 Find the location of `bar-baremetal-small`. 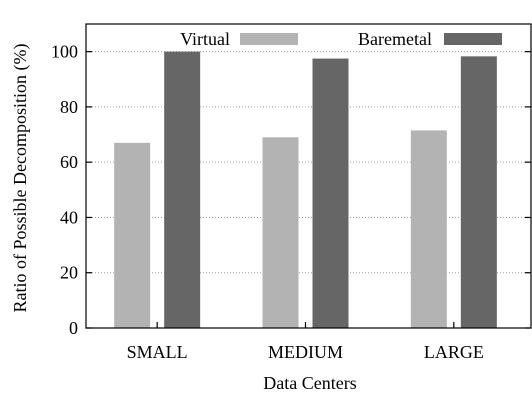

bar-baremetal-small is located at coordinates (182, 190).